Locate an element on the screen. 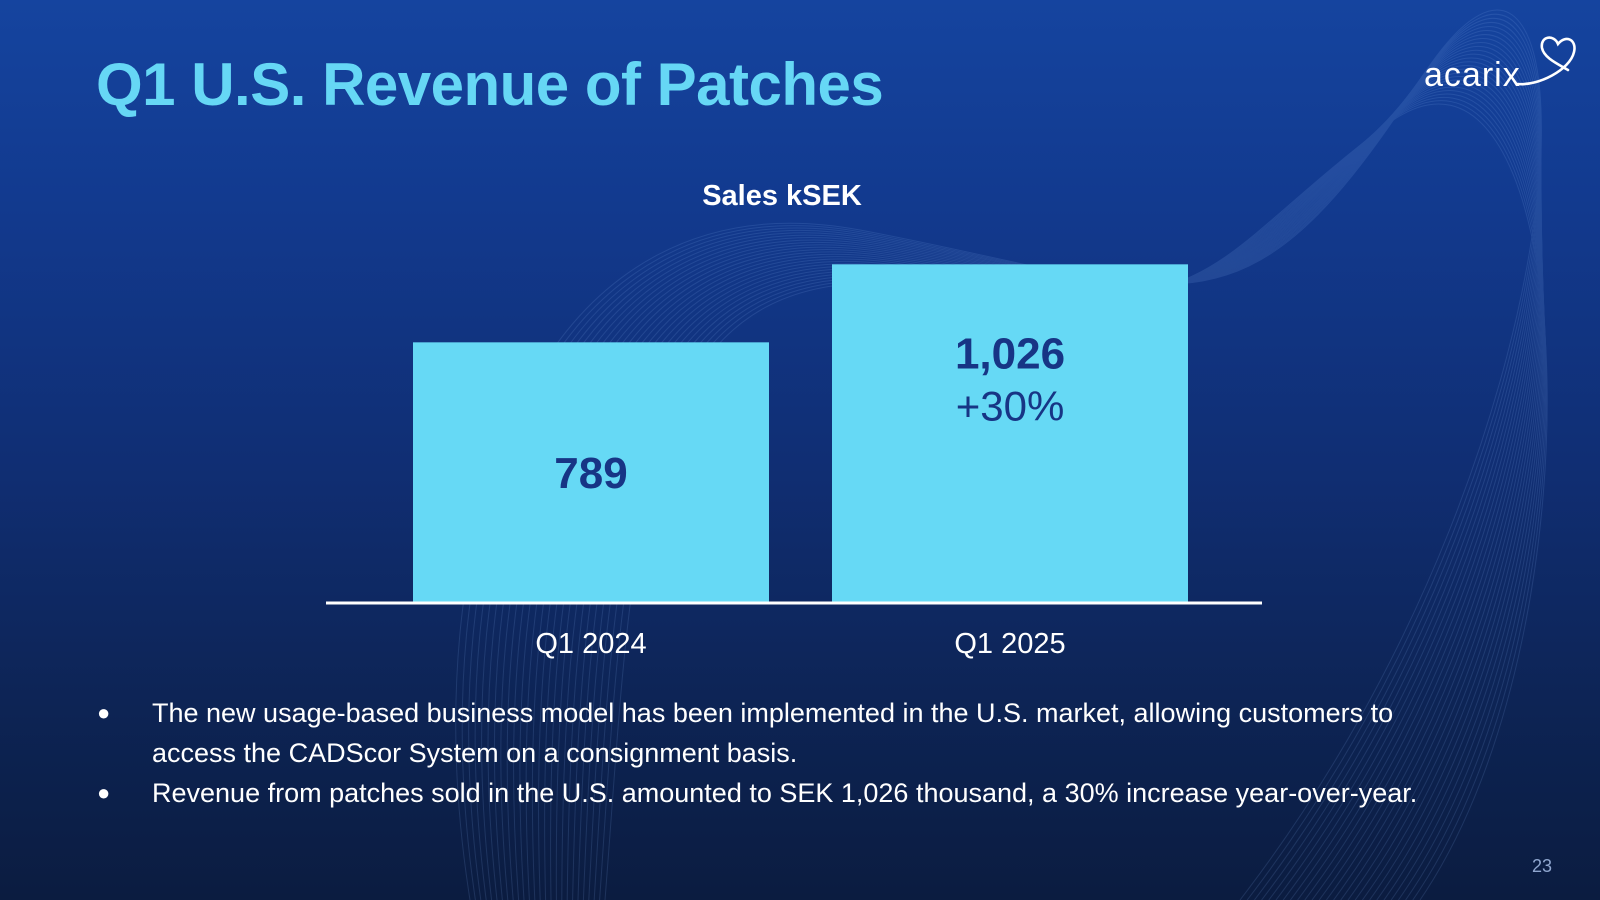 The image size is (1600, 900). bar-q1-2025 is located at coordinates (1010, 433).